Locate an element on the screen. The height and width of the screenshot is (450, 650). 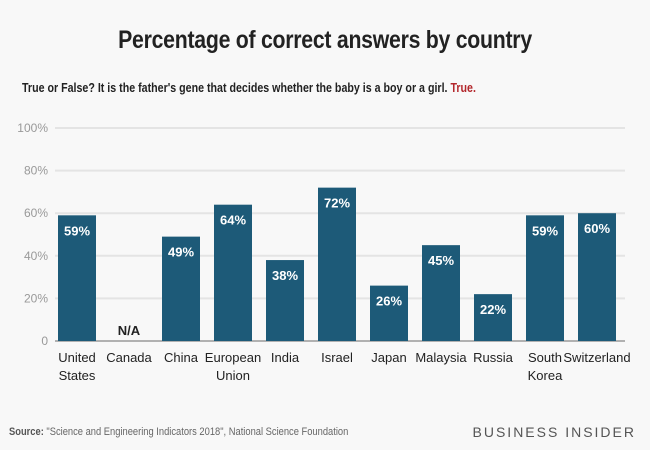
x-tick-label: Japan is located at coordinates (388, 357).